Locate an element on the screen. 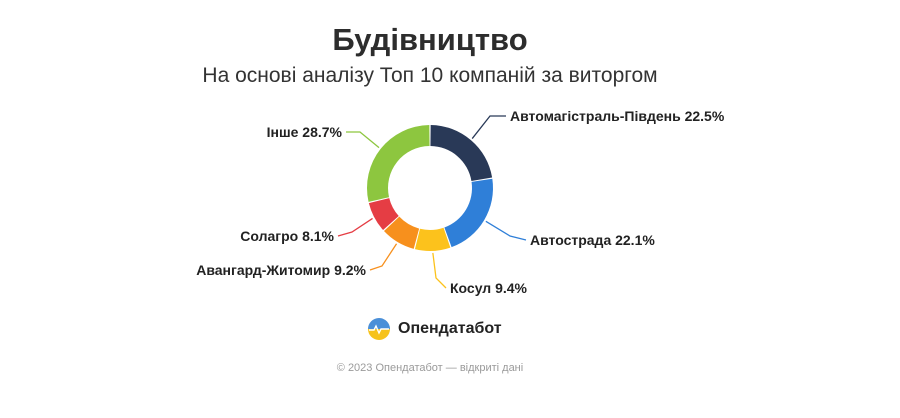  brand-logo: Опендатабот is located at coordinates (434, 329).